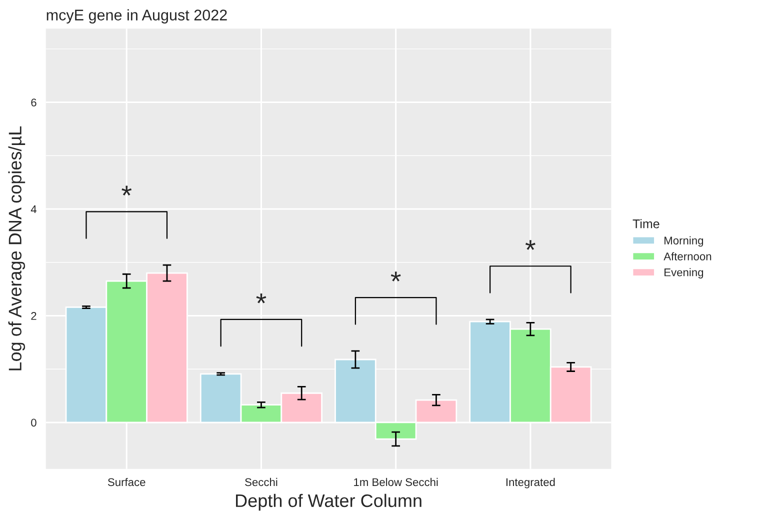 Image resolution: width=764 pixels, height=521 pixels. I want to click on x-tick-label: Integrated, so click(530, 483).